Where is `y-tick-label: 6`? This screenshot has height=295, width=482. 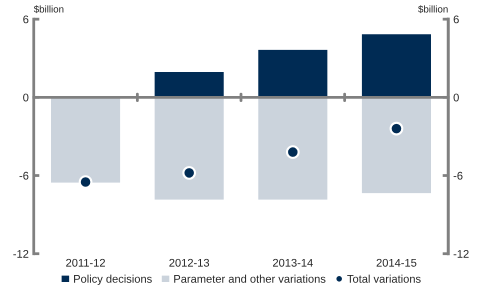 y-tick-label: 6 is located at coordinates (25, 19).